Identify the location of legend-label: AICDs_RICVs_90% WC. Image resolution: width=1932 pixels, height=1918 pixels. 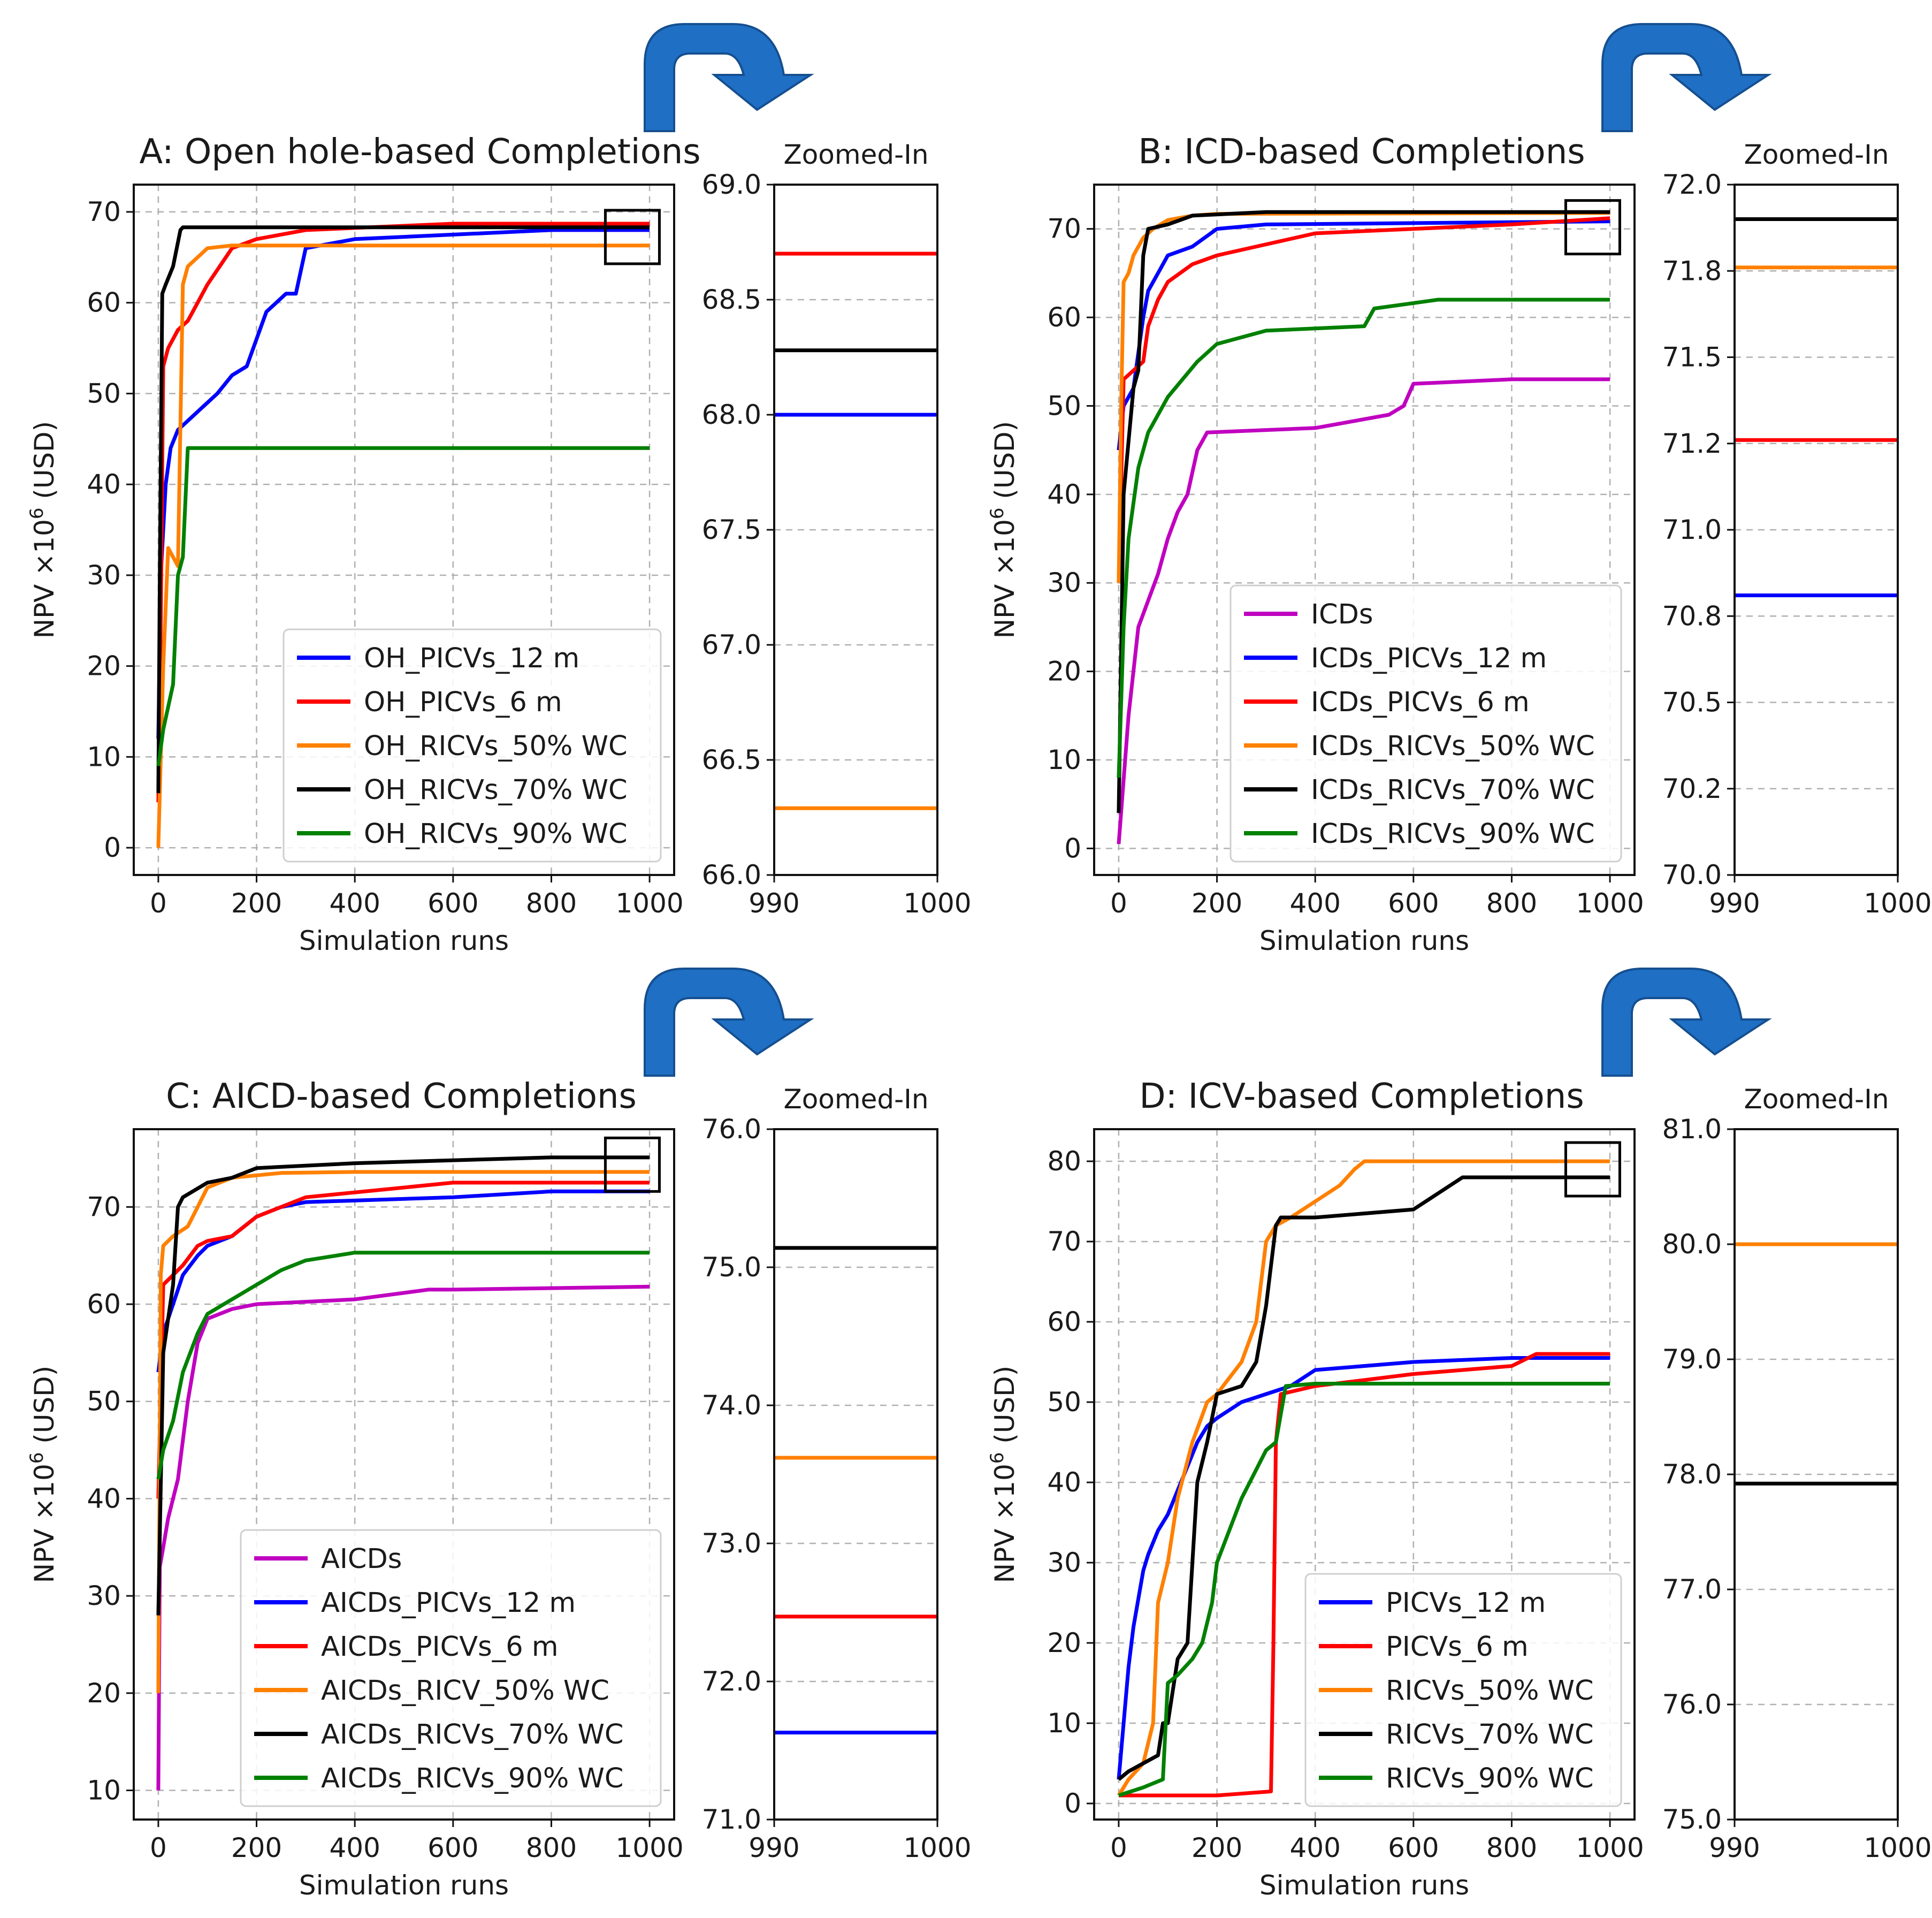
(472, 1778).